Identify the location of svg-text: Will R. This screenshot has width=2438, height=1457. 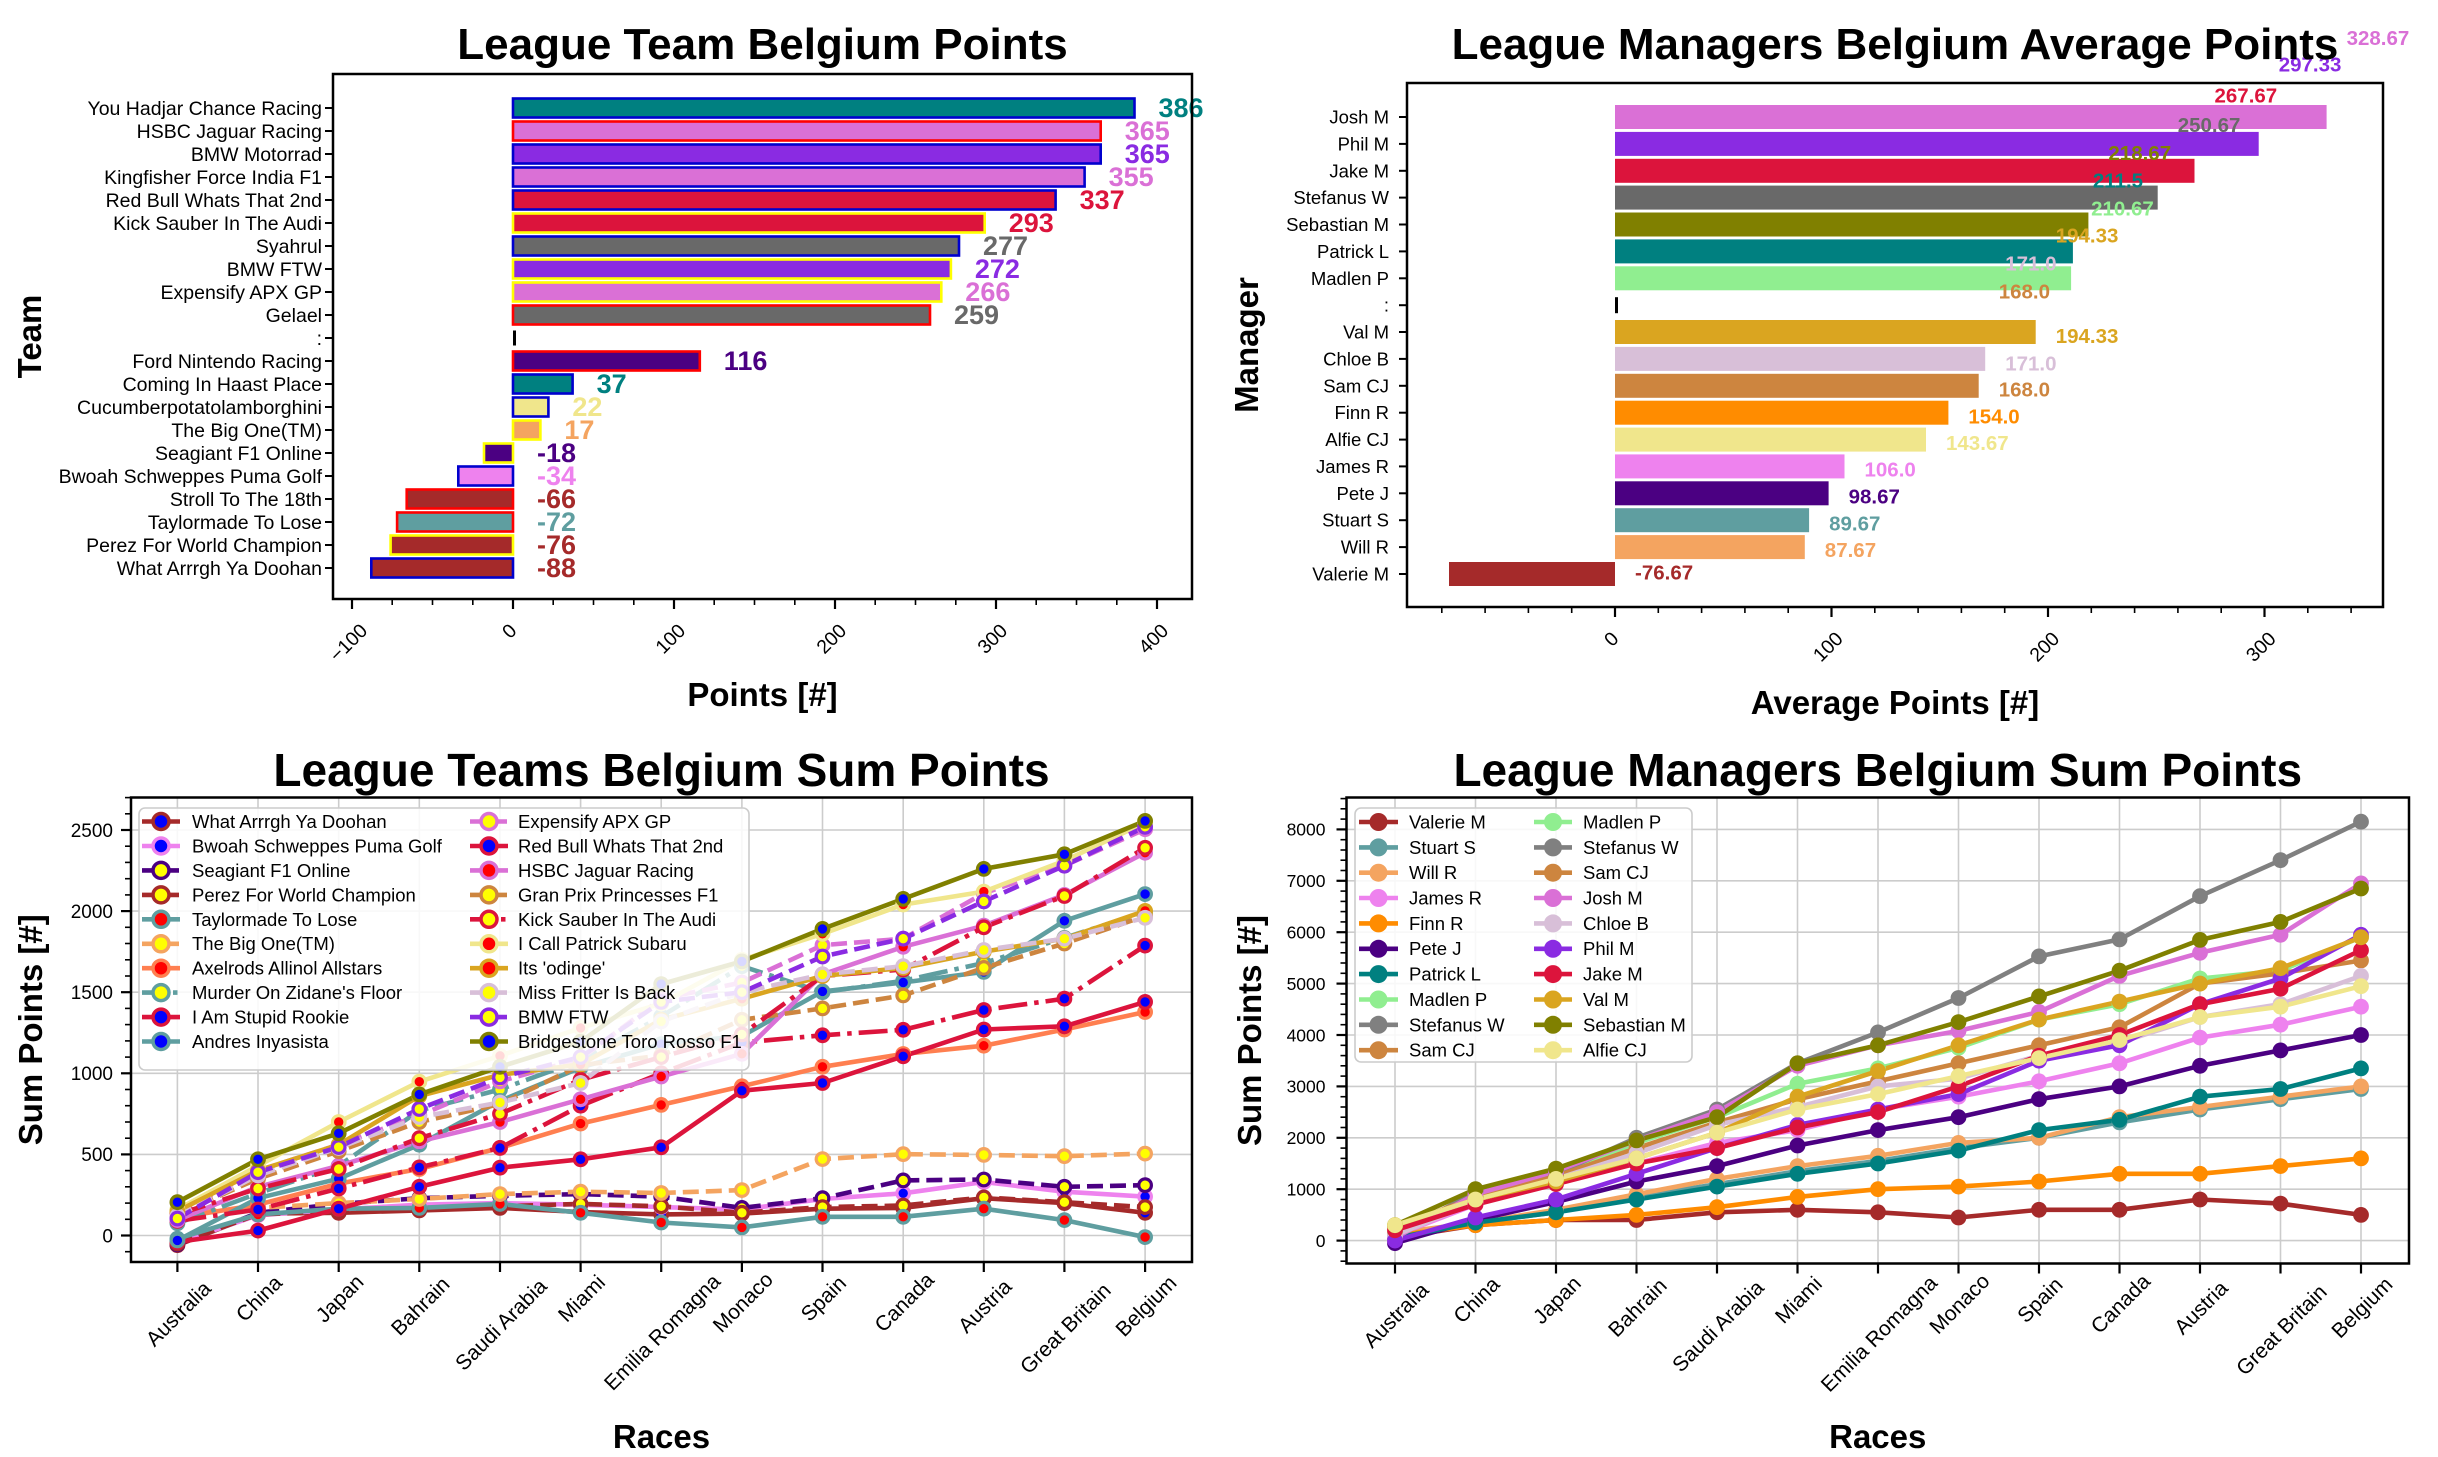
(1365, 547).